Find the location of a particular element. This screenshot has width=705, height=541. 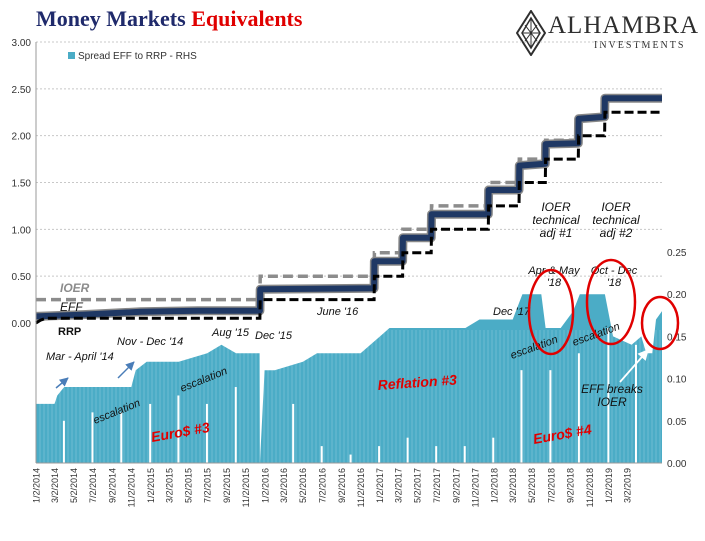

annotation-eff-breaks: EFF breaks IOER is located at coordinates (612, 395).